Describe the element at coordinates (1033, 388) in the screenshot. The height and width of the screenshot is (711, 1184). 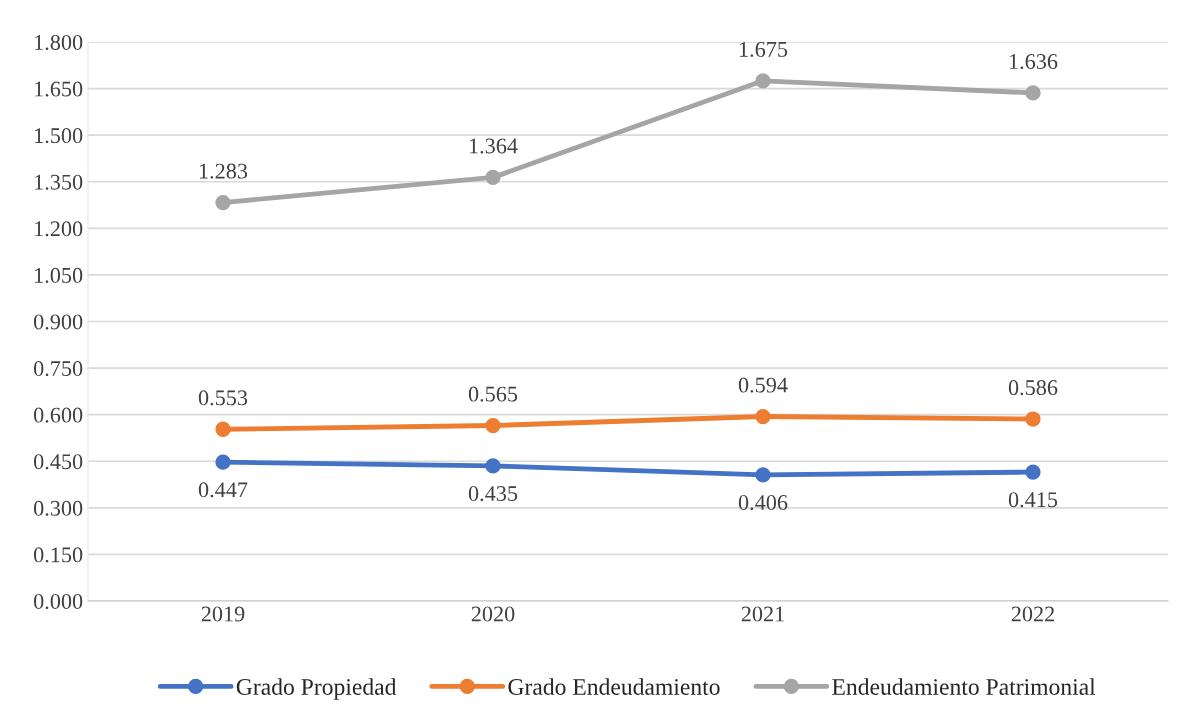
I see `data-label: 0.586` at that location.